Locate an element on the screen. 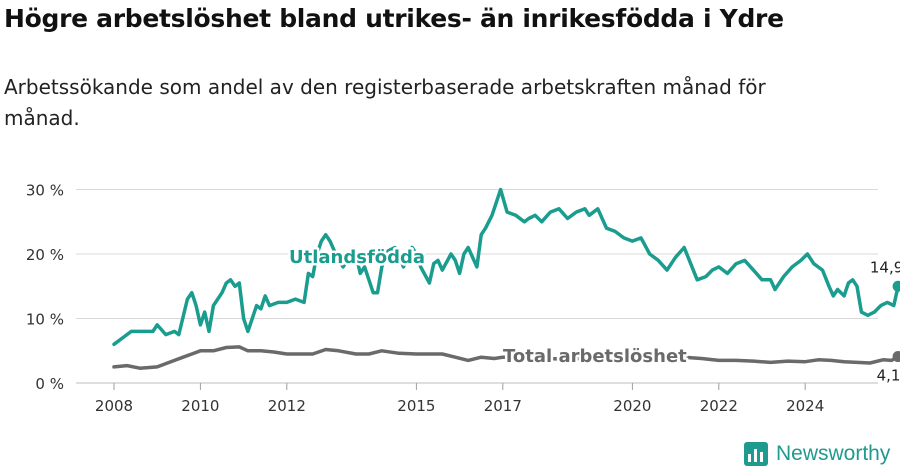 The width and height of the screenshot is (900, 474). total-unemployment-line is located at coordinates (506, 357).